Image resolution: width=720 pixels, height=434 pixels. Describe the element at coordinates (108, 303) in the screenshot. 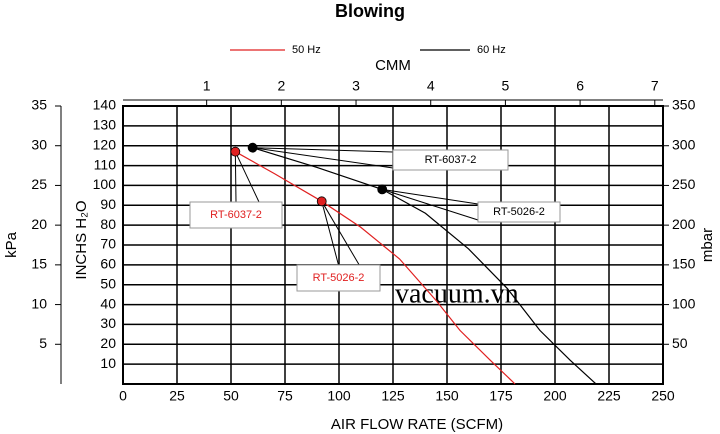

I see `y-tick-label: 40` at that location.